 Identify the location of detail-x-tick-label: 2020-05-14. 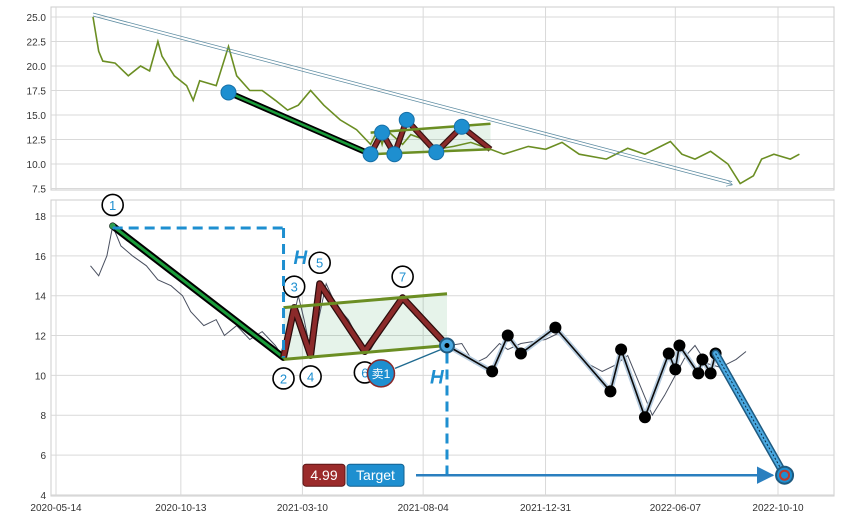
(56, 508).